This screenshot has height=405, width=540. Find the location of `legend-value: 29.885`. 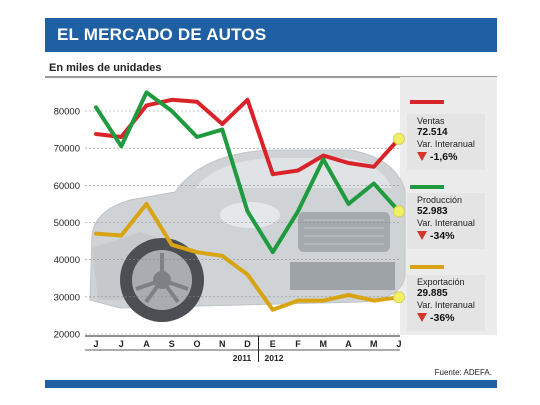

legend-value: 29.885 is located at coordinates (432, 293).